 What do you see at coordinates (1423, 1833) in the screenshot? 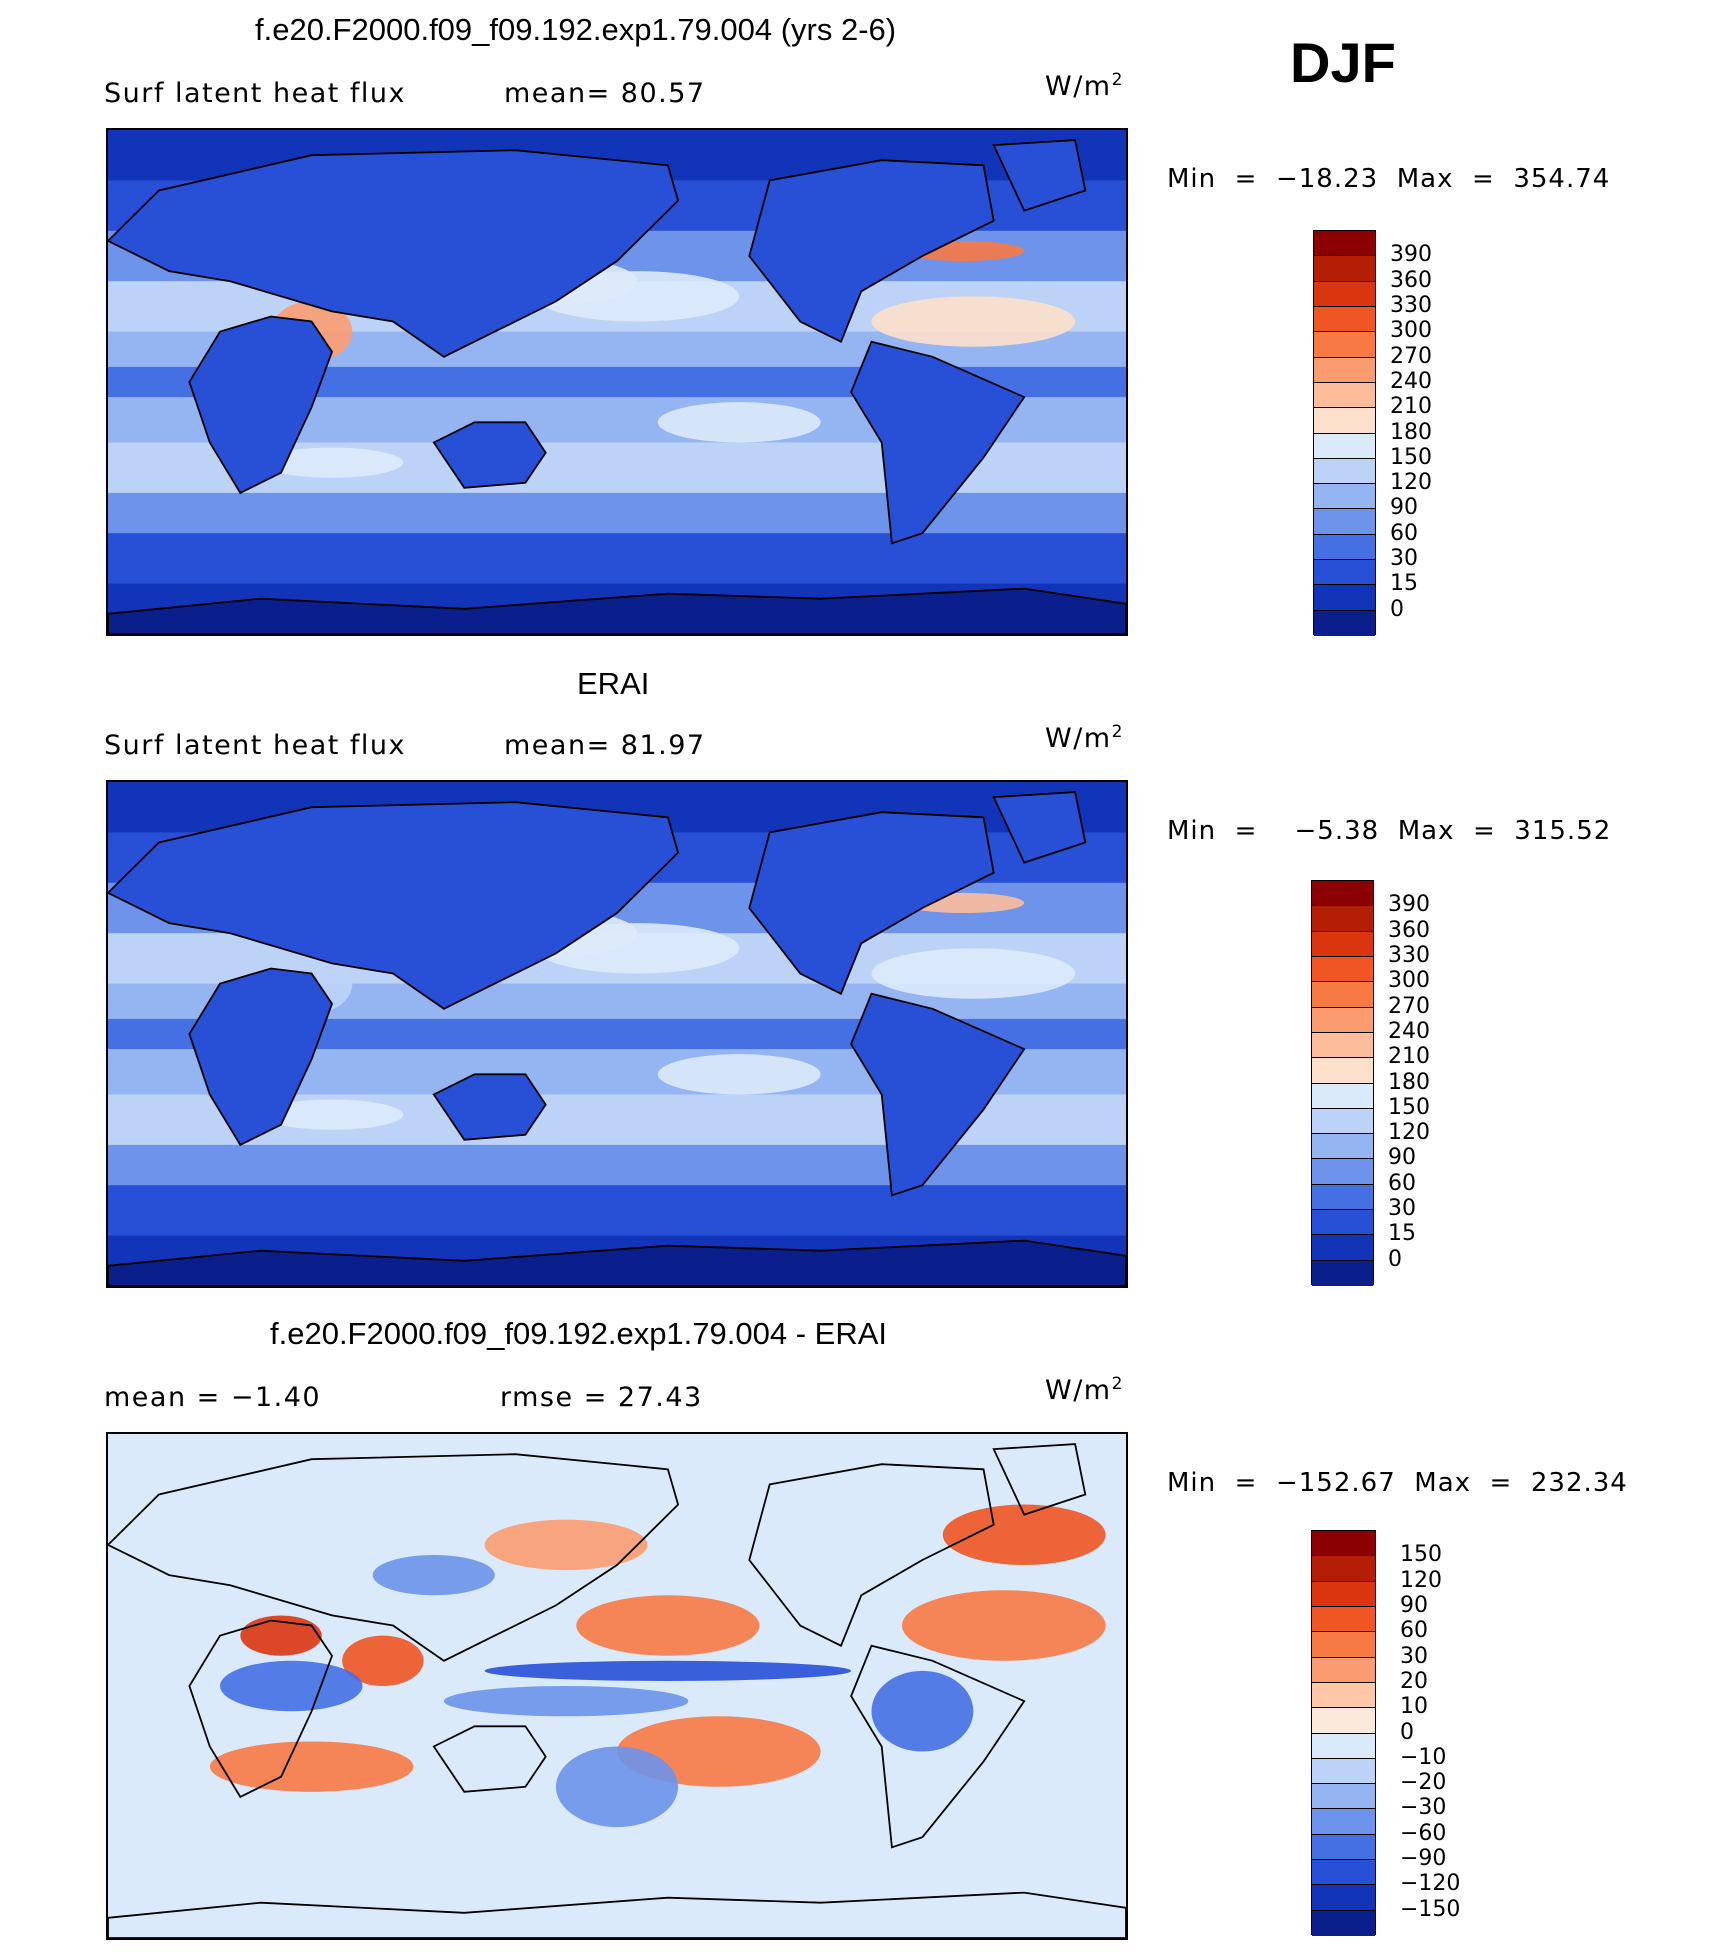
I see `colorbar-tick-label: −60` at bounding box center [1423, 1833].